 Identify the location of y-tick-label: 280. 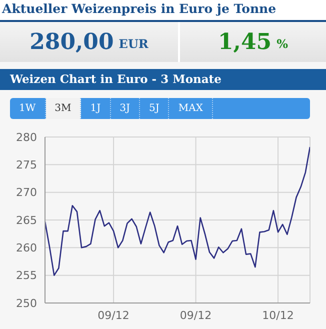
(26, 137).